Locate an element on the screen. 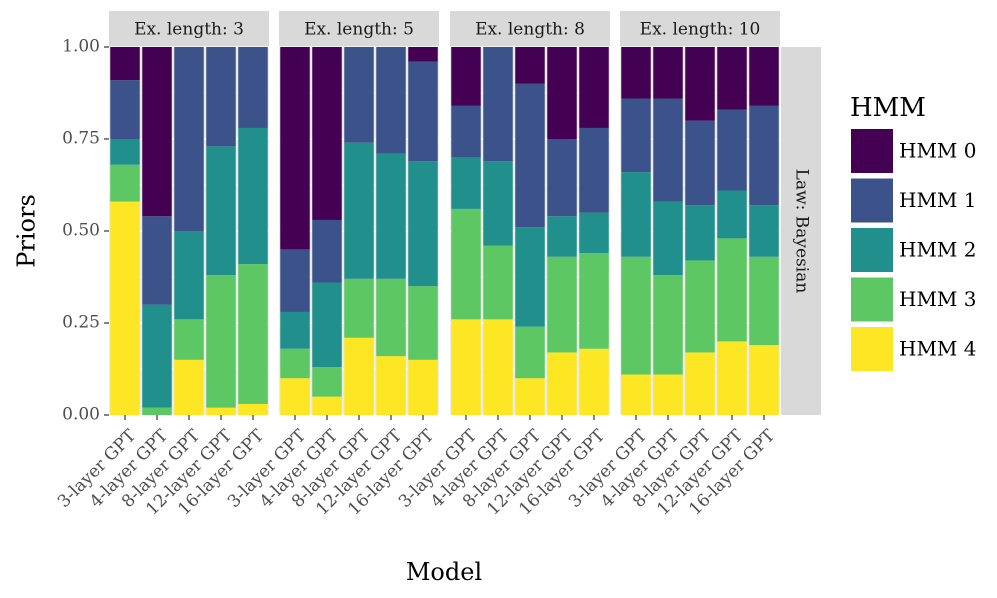  facet-strip-label: Ex. length: 3 is located at coordinates (189, 30).